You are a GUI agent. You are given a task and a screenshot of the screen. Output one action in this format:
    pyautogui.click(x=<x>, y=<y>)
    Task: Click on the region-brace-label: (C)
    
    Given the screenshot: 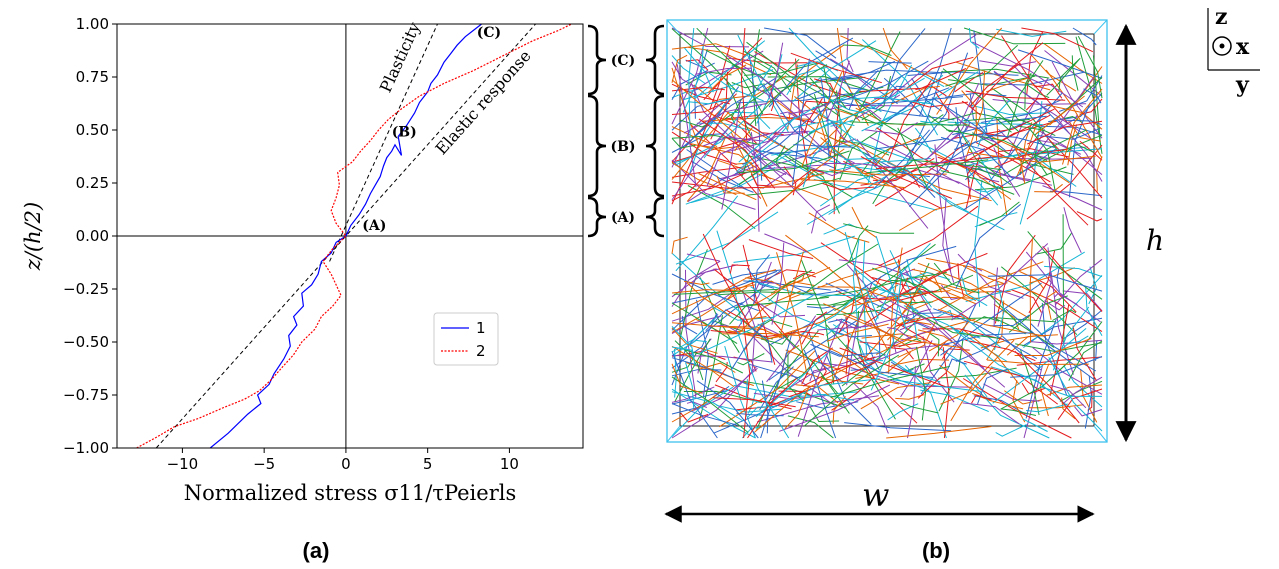 What is the action you would take?
    pyautogui.click(x=623, y=61)
    